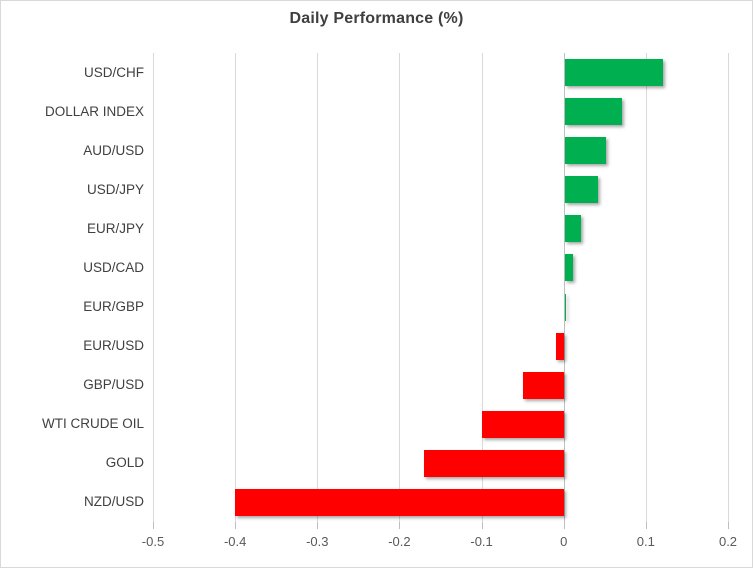  I want to click on category-label-nzd-usd: NZD/USD, so click(114, 502).